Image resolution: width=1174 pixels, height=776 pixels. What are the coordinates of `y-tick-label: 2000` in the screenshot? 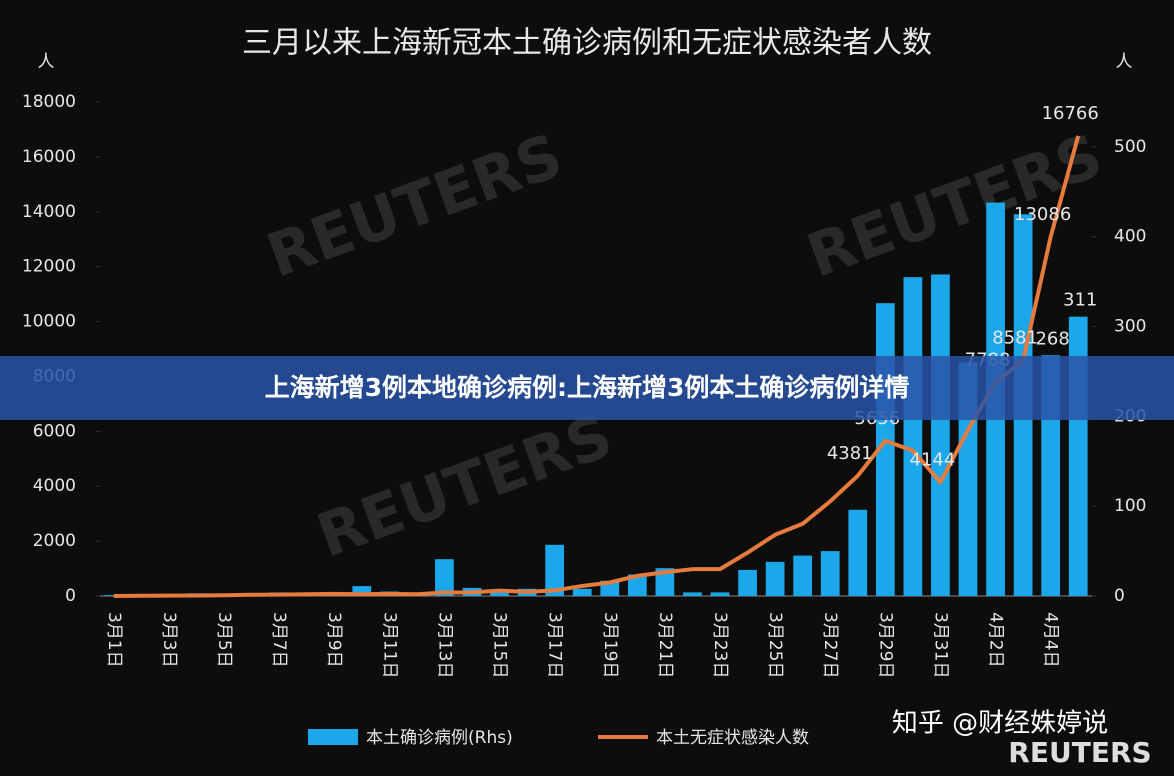 It's located at (54, 541).